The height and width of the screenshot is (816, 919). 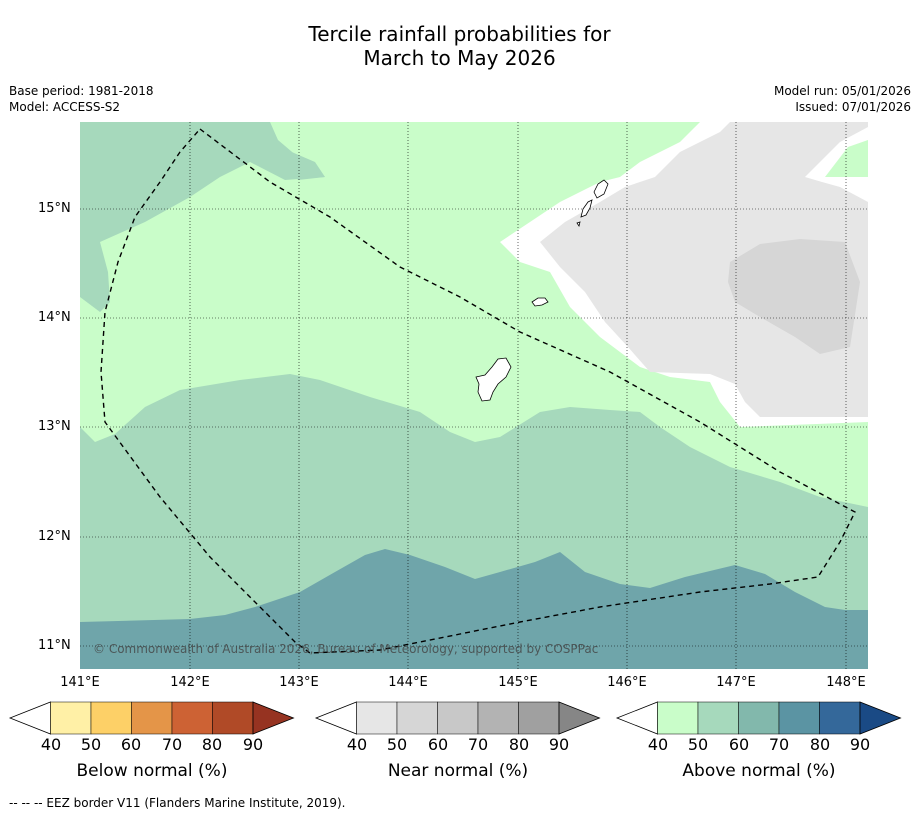 What do you see at coordinates (478, 744) in the screenshot?
I see `cb-near-tick: 70` at bounding box center [478, 744].